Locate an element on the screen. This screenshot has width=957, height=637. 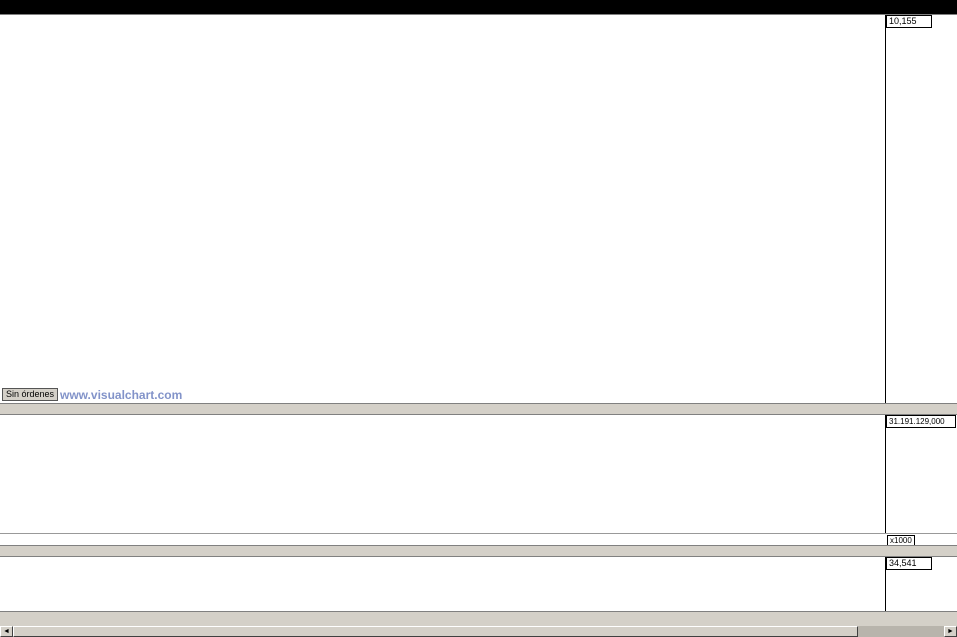
obv-value-badge: 31.191.129,000 is located at coordinates (921, 421).